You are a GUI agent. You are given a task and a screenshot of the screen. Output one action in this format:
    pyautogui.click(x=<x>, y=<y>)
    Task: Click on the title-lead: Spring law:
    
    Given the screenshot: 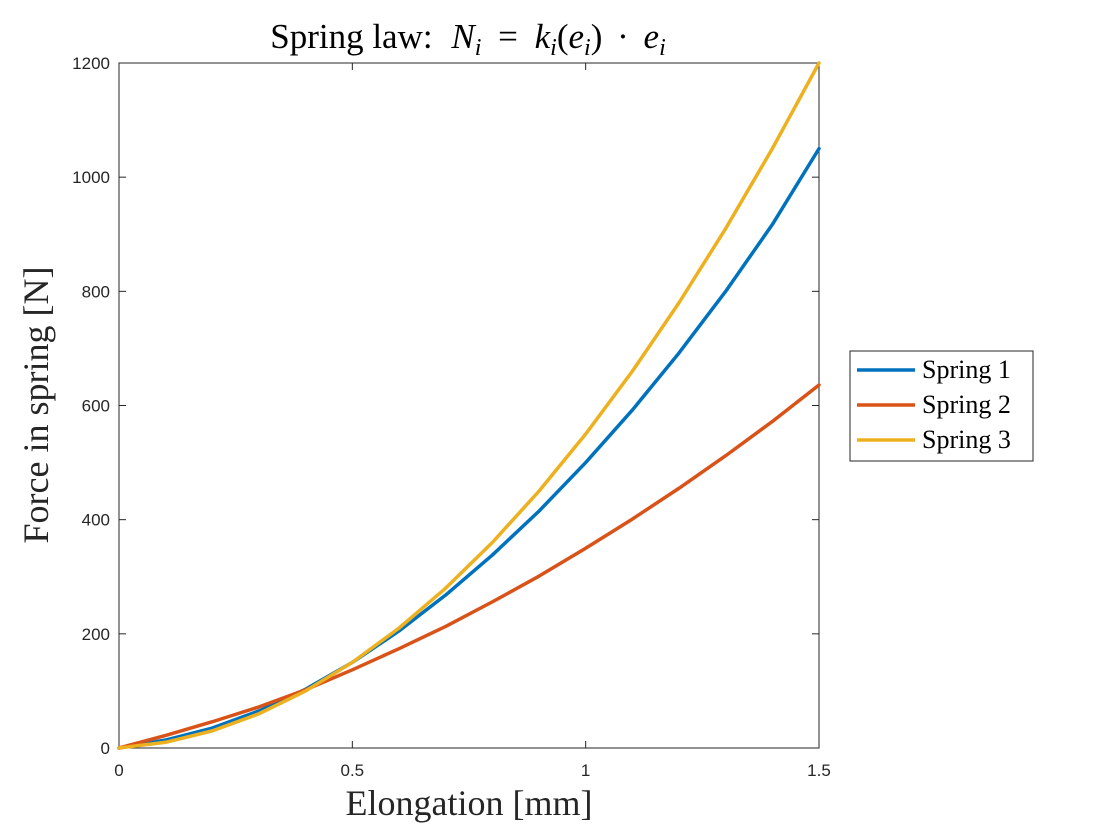 What is the action you would take?
    pyautogui.click(x=351, y=36)
    